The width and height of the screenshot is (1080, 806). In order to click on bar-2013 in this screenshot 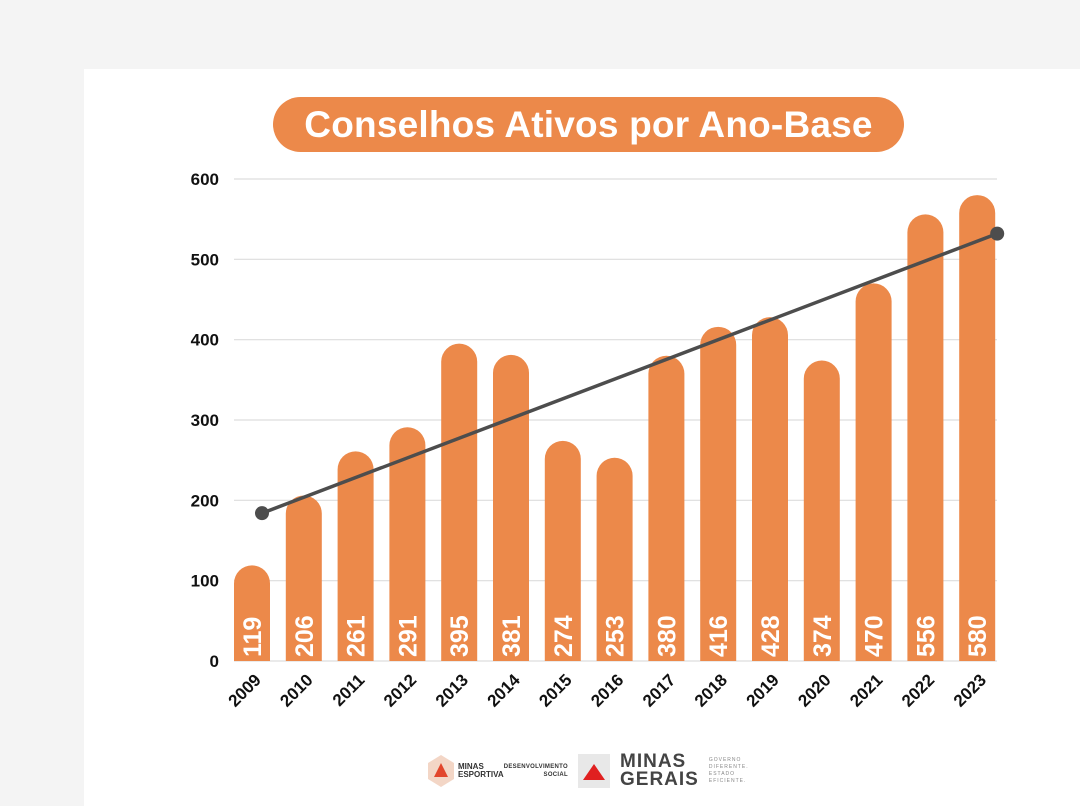, I will do `click(459, 502)`.